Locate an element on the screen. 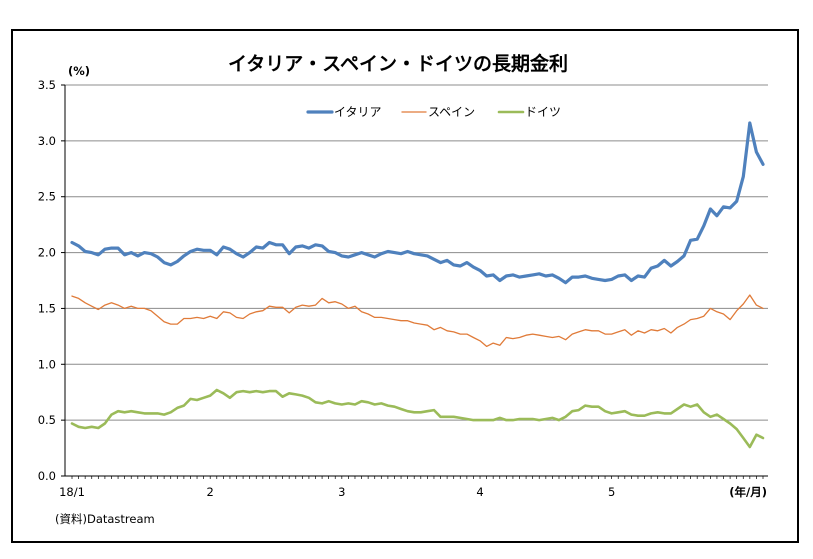 This screenshot has height=559, width=813. x-tick-label: 4 is located at coordinates (479, 492).